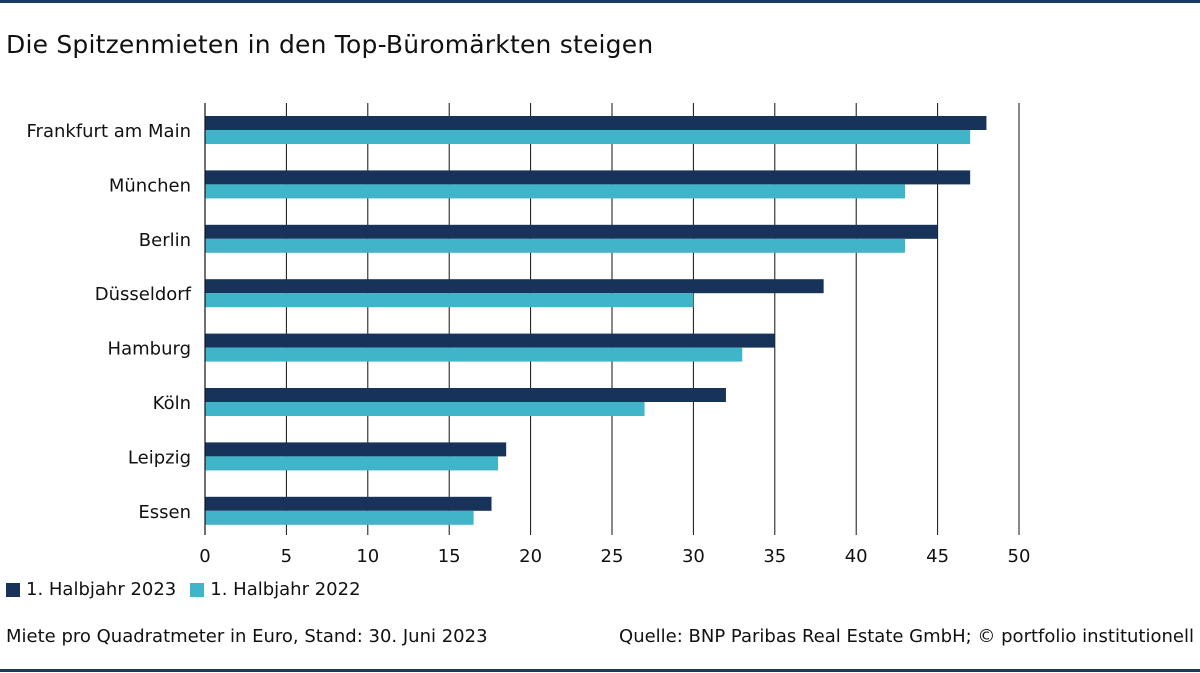 This screenshot has height=673, width=1200. Describe the element at coordinates (150, 185) in the screenshot. I see `category-label: München` at that location.